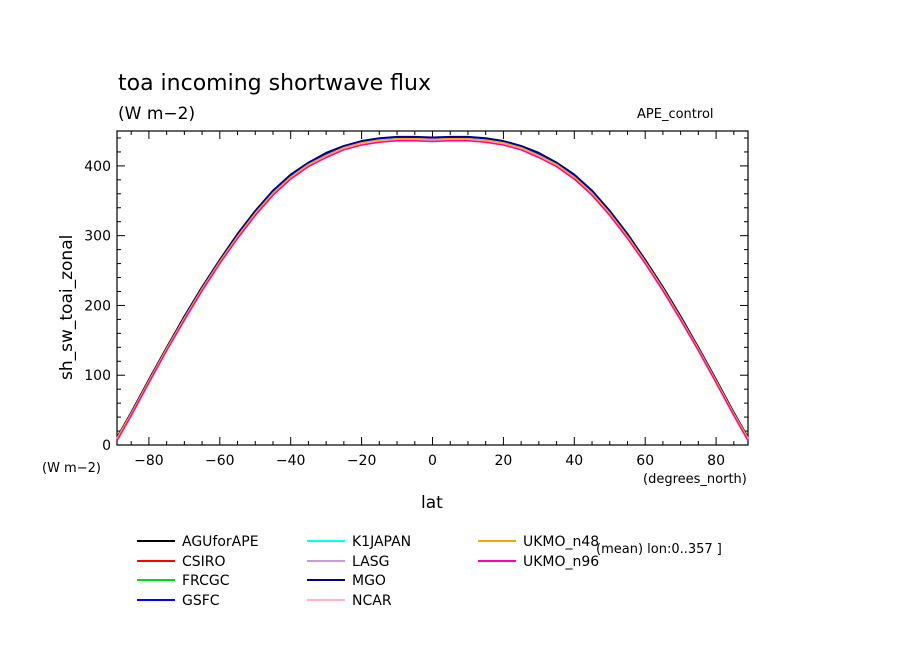 The image size is (904, 654). I want to click on legend-label: AGUforAPE, so click(220, 542).